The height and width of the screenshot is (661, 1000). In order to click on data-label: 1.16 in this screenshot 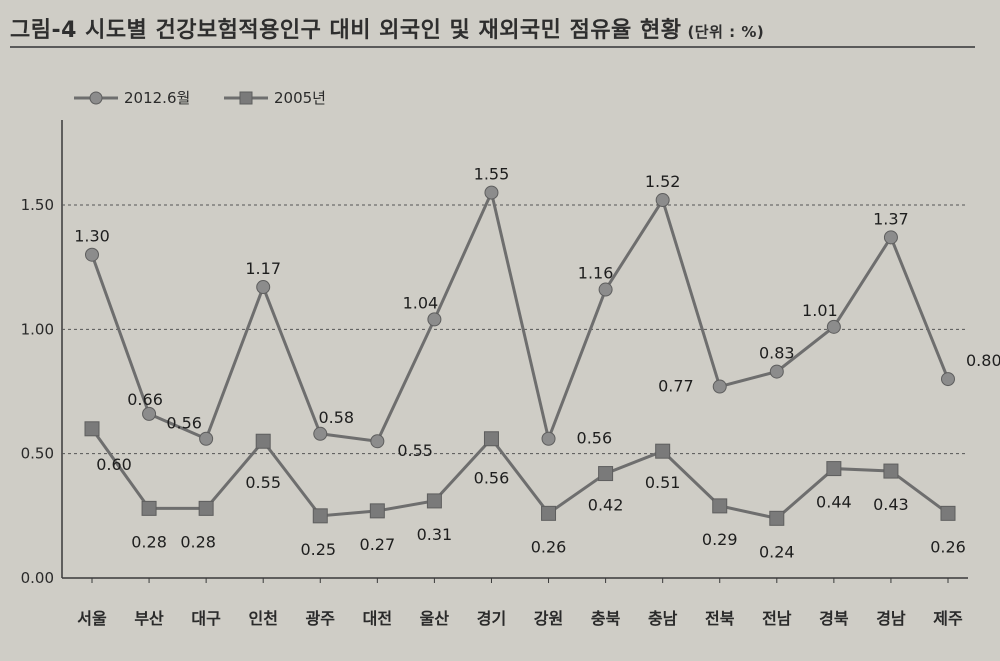, I will do `click(596, 273)`.